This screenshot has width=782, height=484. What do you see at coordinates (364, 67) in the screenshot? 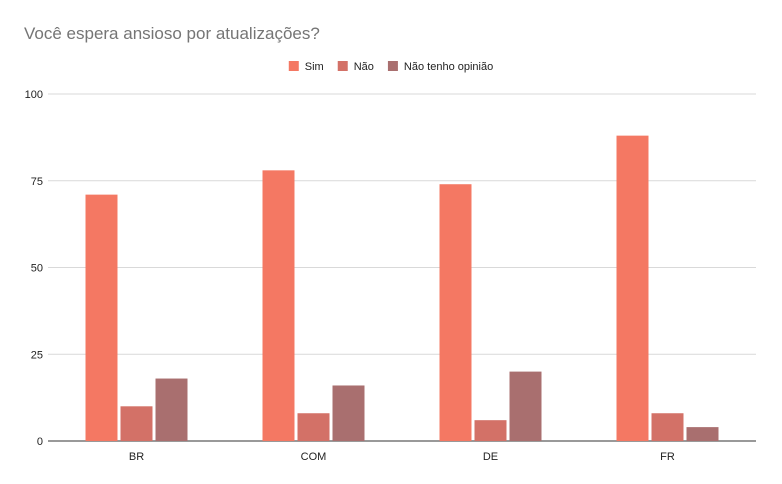
I see `legend-label: Não` at bounding box center [364, 67].